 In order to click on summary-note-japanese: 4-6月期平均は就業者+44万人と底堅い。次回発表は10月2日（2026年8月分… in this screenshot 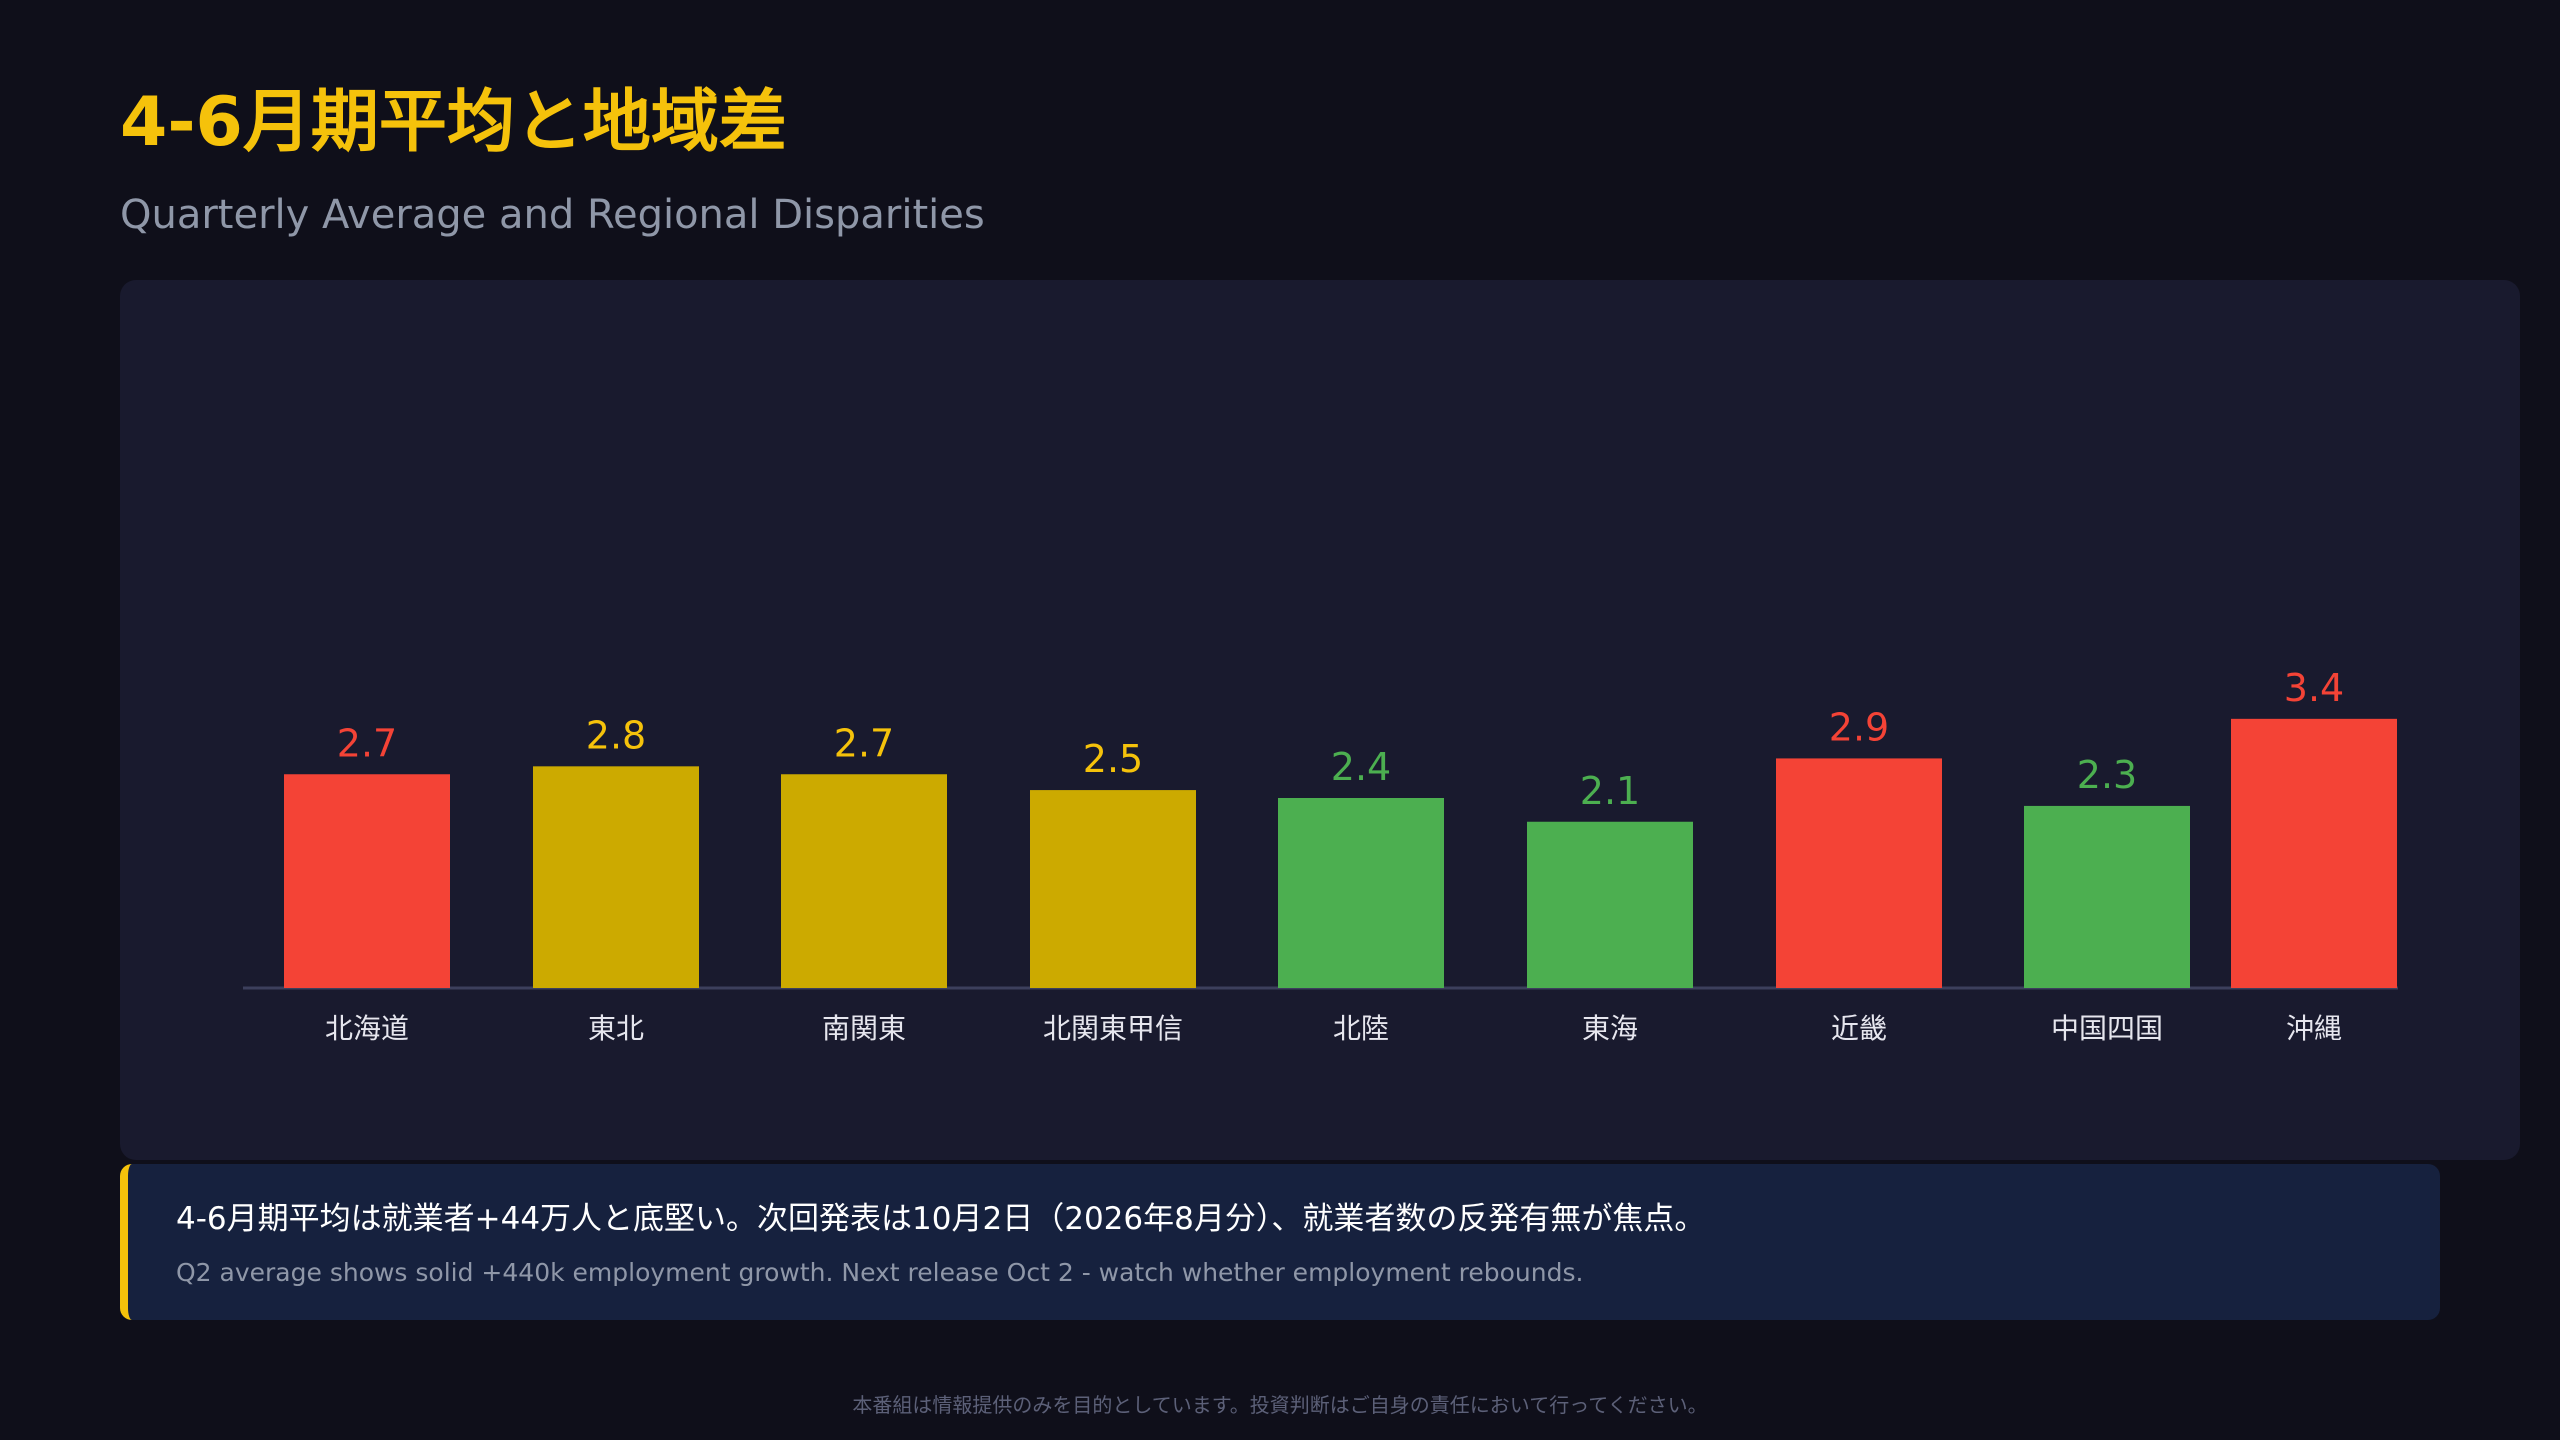, I will do `click(941, 1219)`.